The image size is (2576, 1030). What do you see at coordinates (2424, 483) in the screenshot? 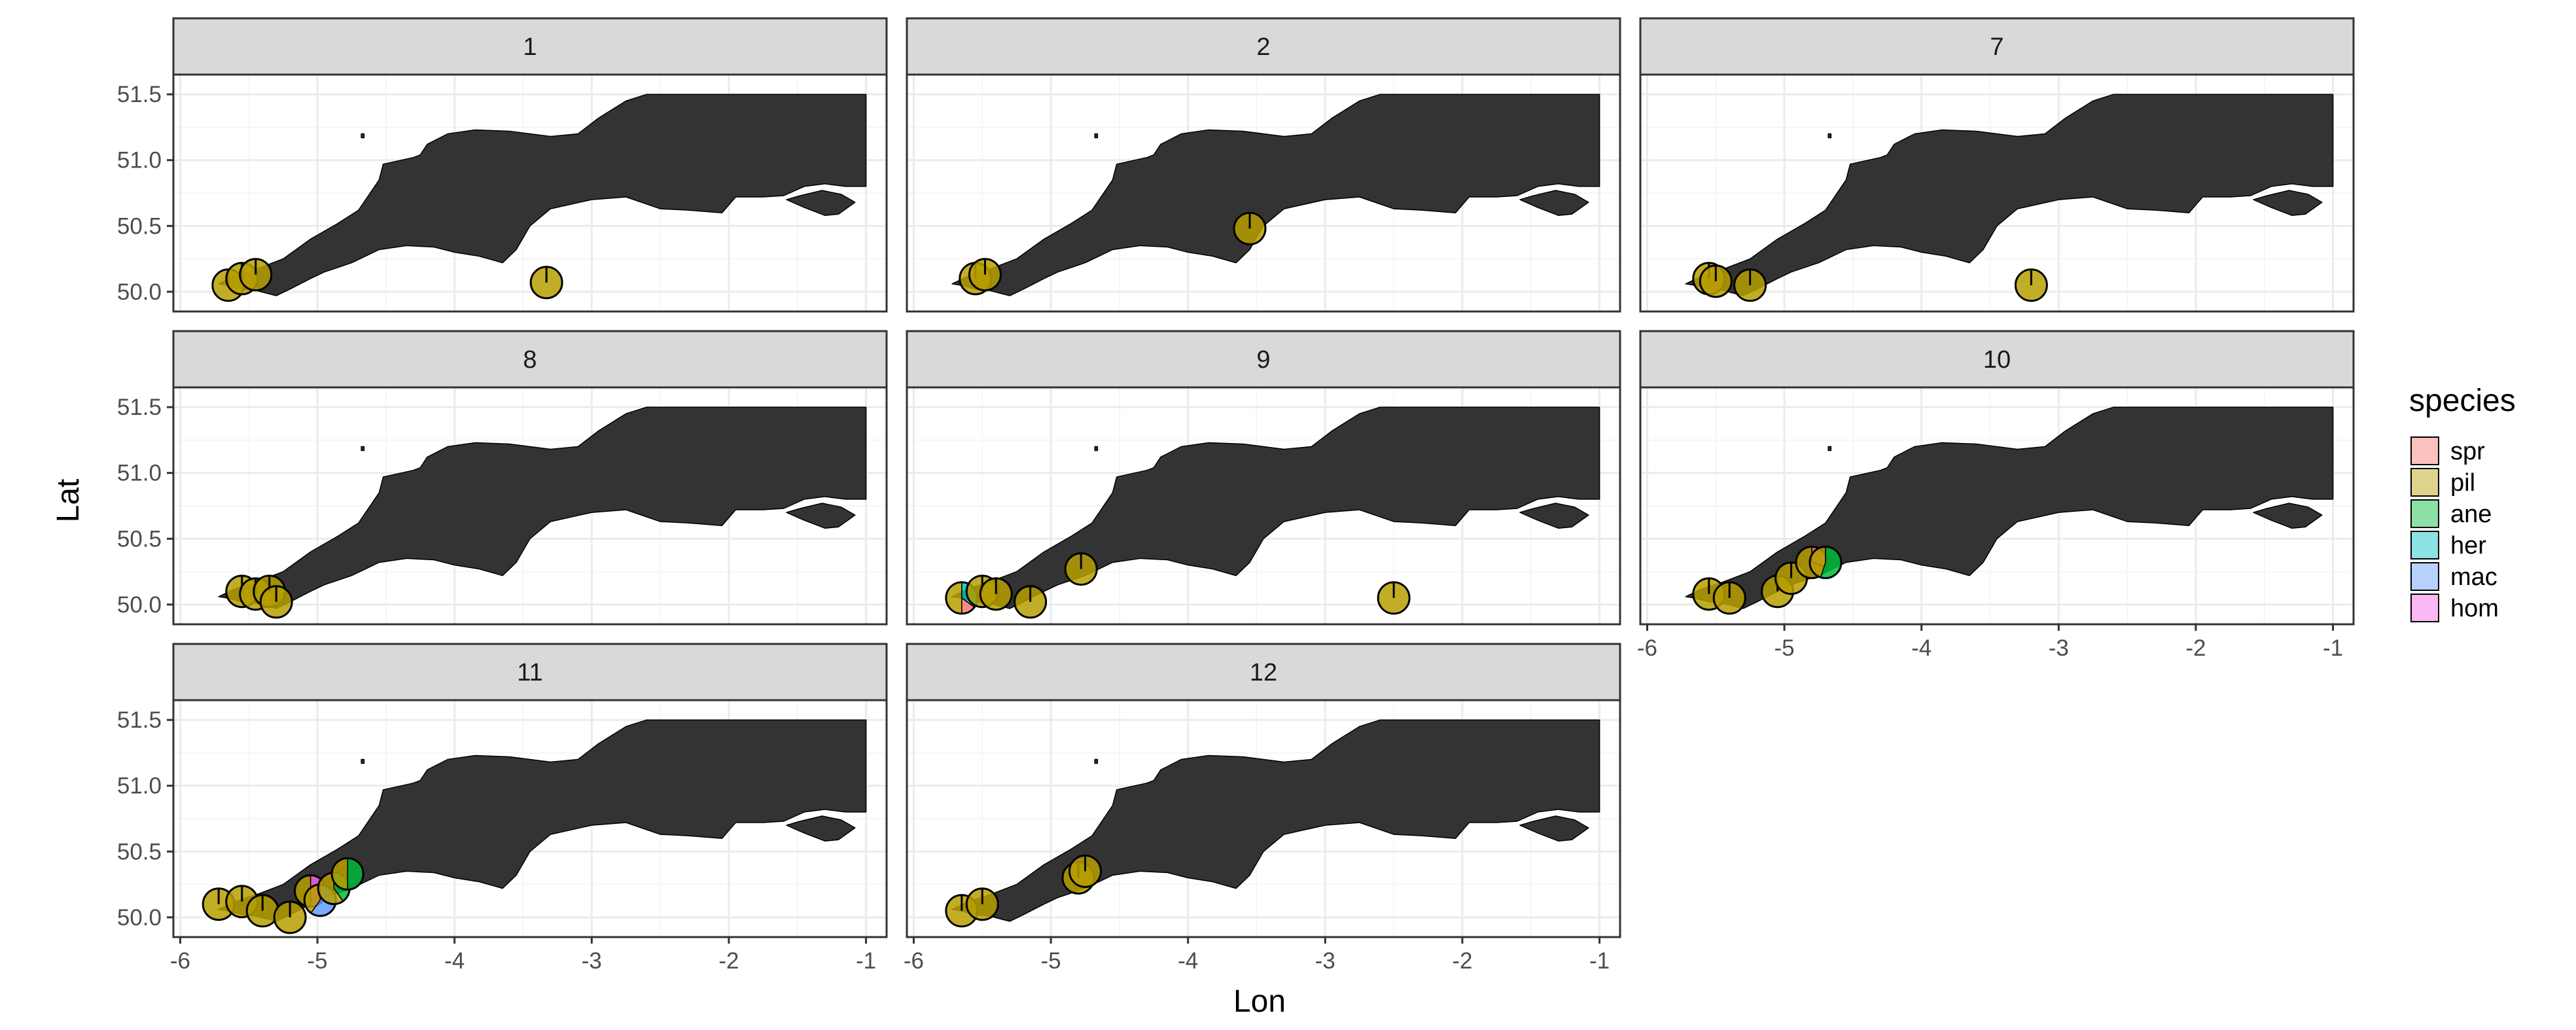
I see `legend-key-pil` at bounding box center [2424, 483].